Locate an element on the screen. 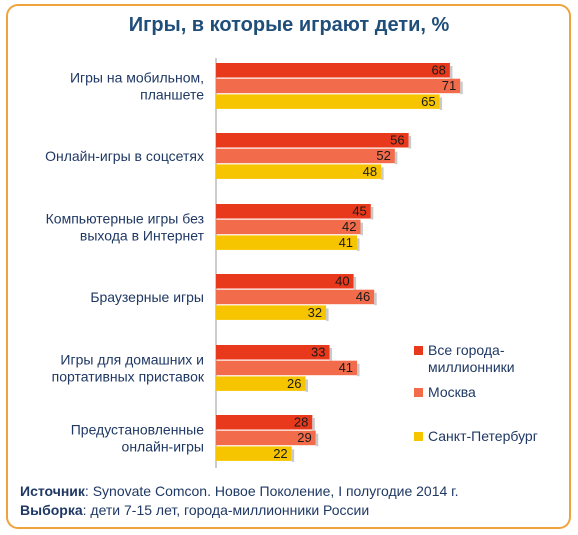 This screenshot has width=578, height=535. category-label: Игры для домашних и is located at coordinates (132, 359).